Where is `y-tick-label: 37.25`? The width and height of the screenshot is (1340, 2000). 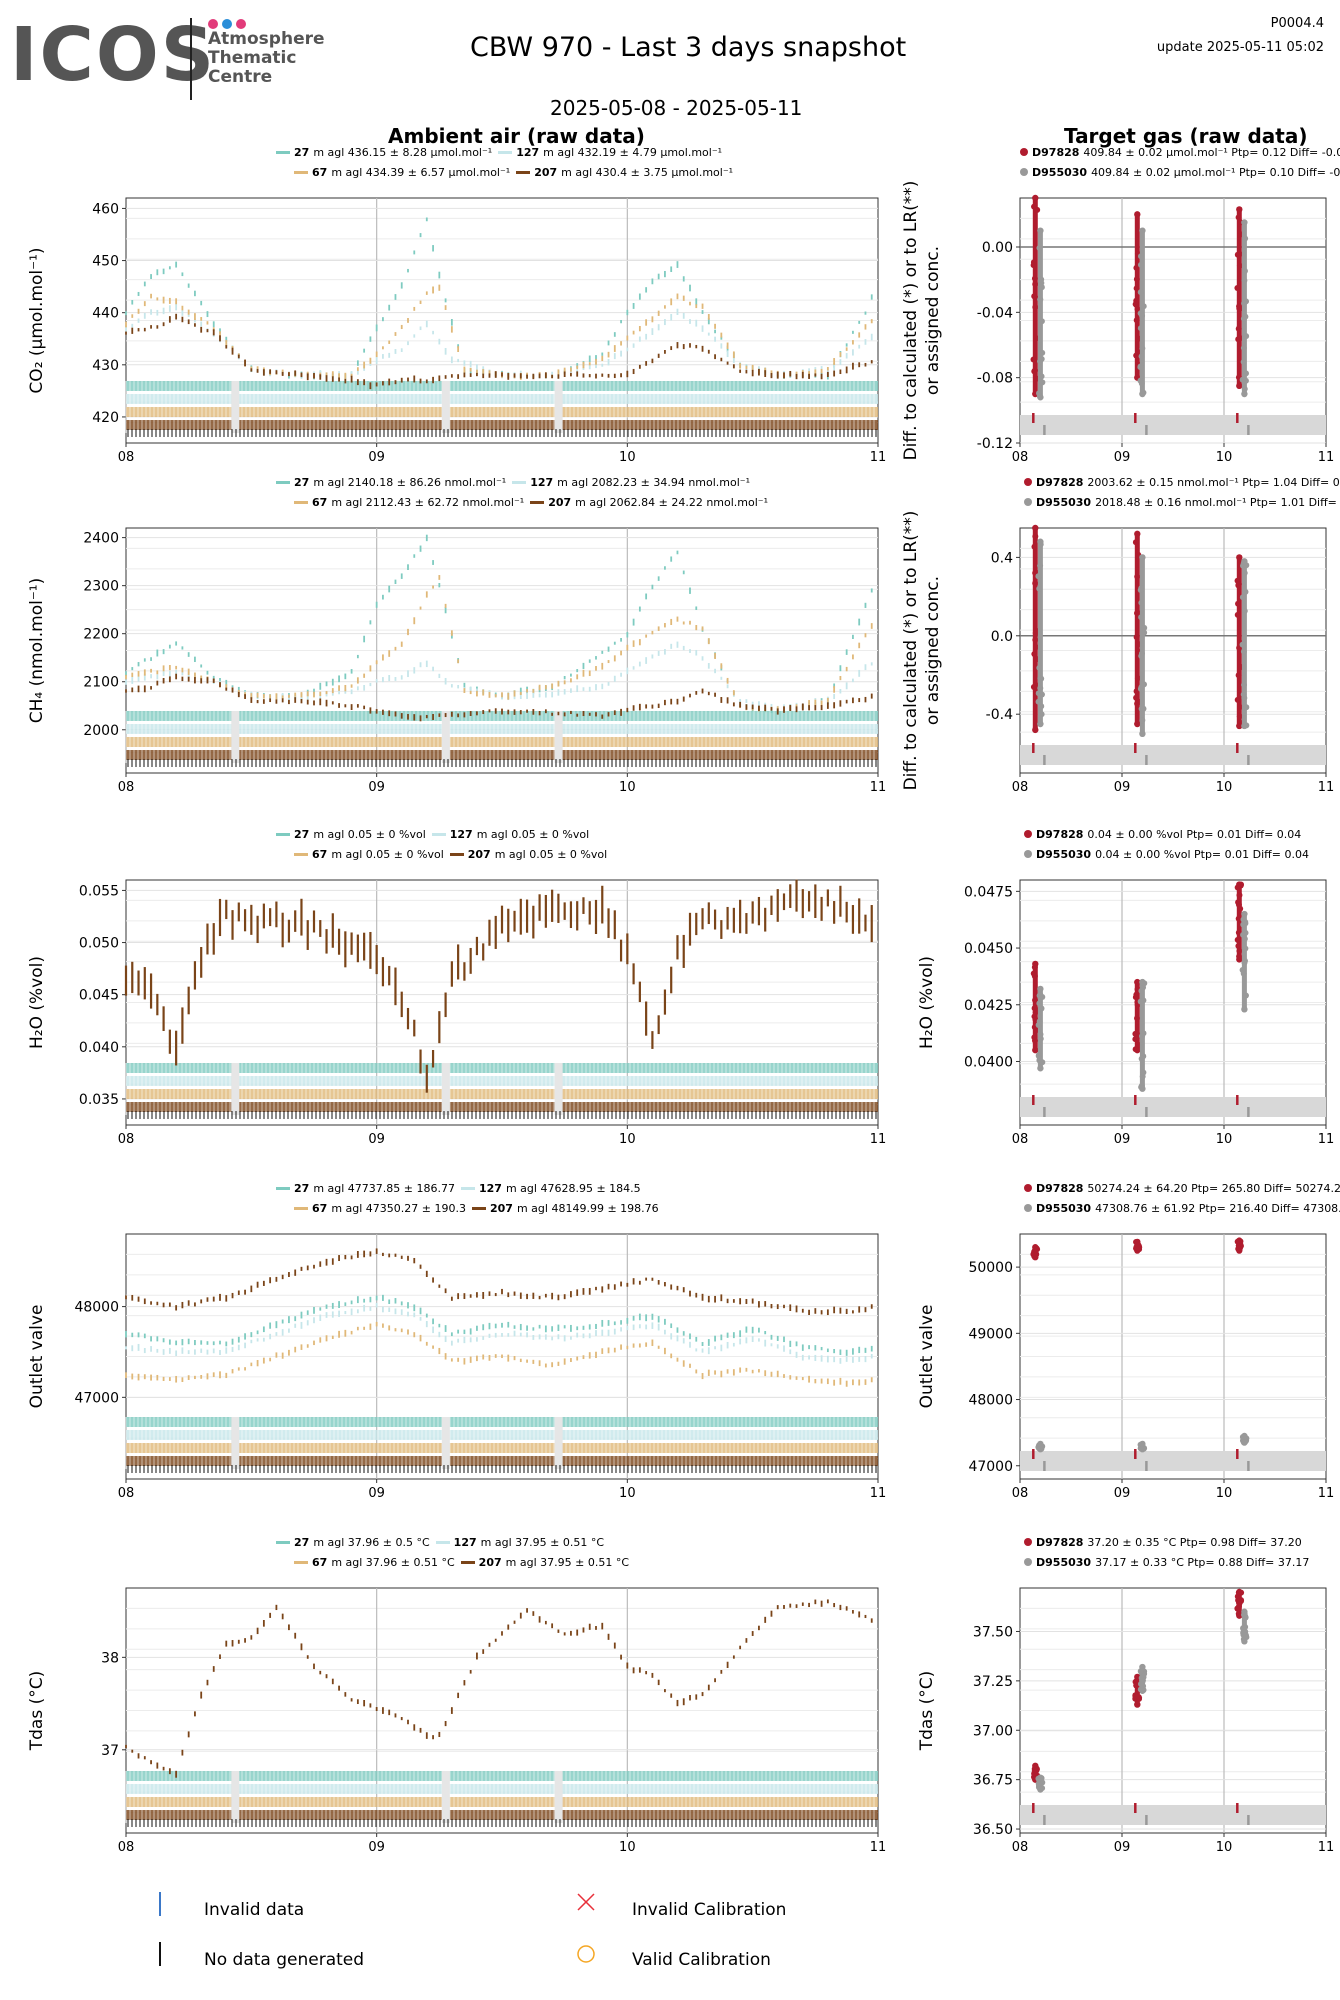
y-tick-label: 37.25 is located at coordinates (993, 1682).